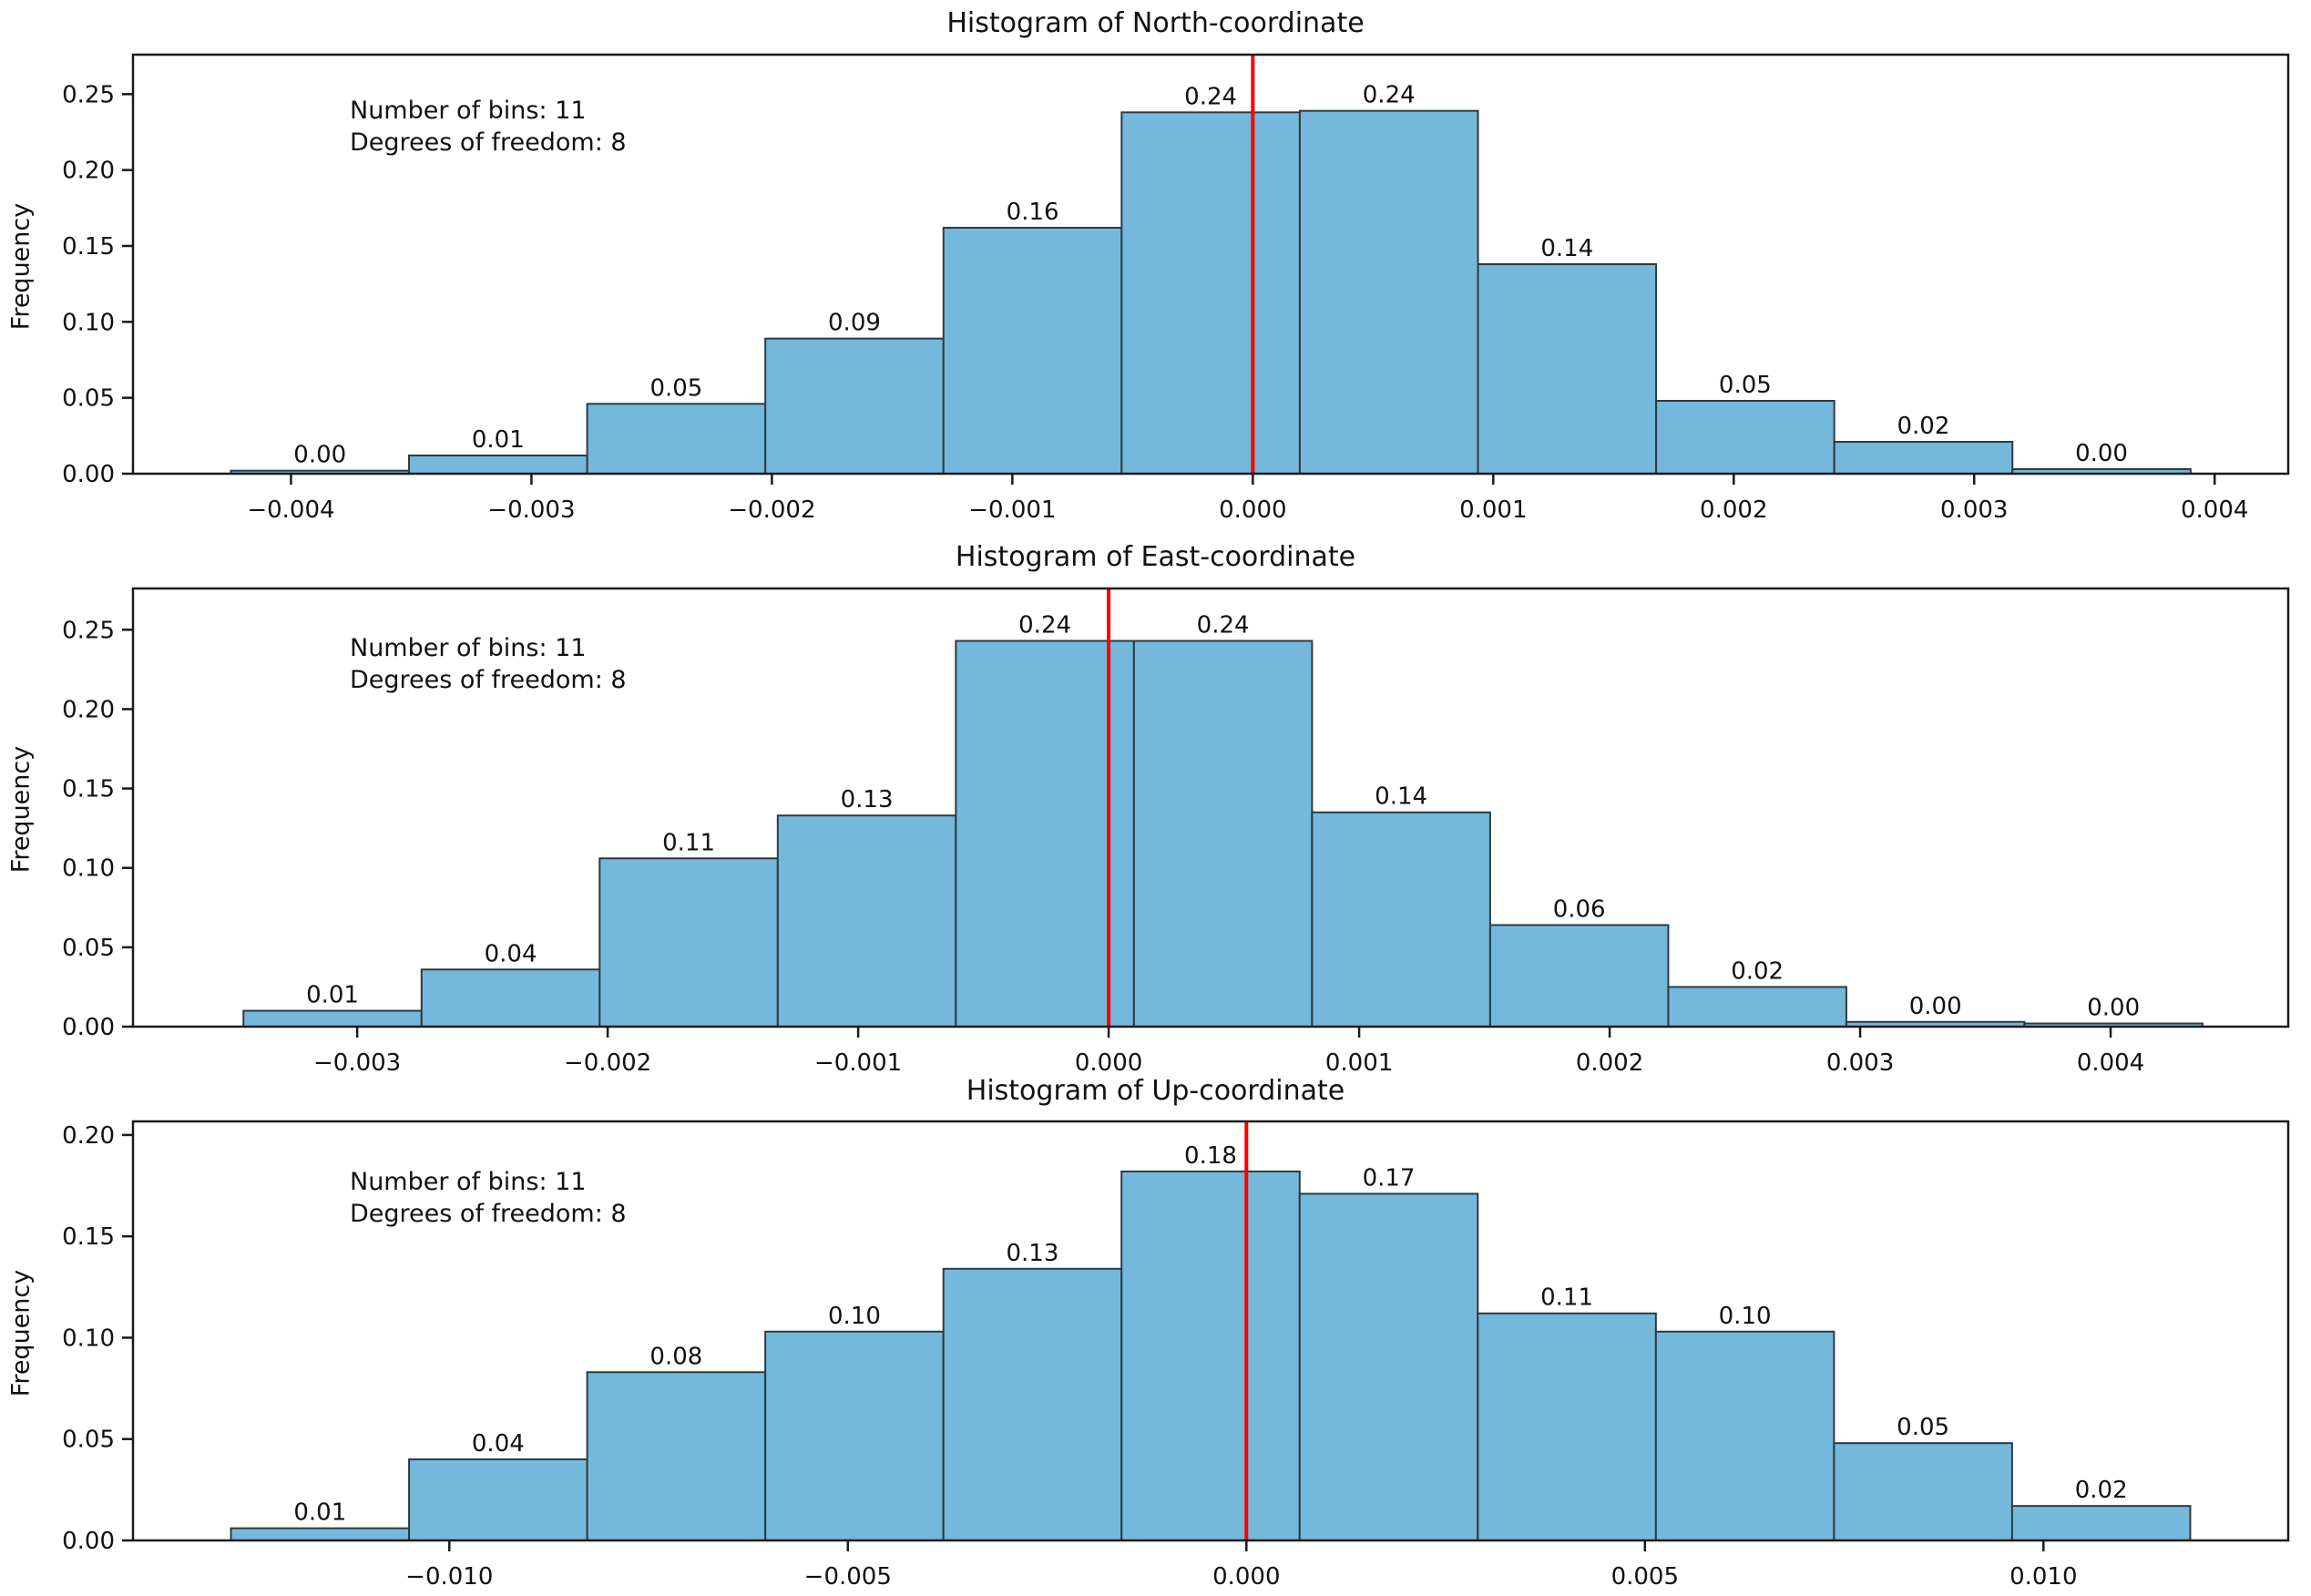  Describe the element at coordinates (1645, 1577) in the screenshot. I see `x-tick-label: 0.005` at that location.